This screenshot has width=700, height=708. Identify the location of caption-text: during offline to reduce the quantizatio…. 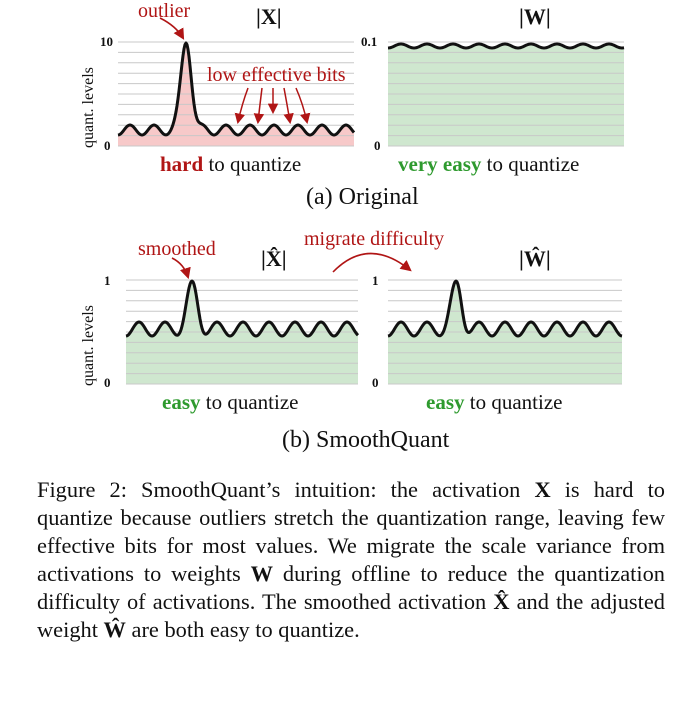
(351, 587).